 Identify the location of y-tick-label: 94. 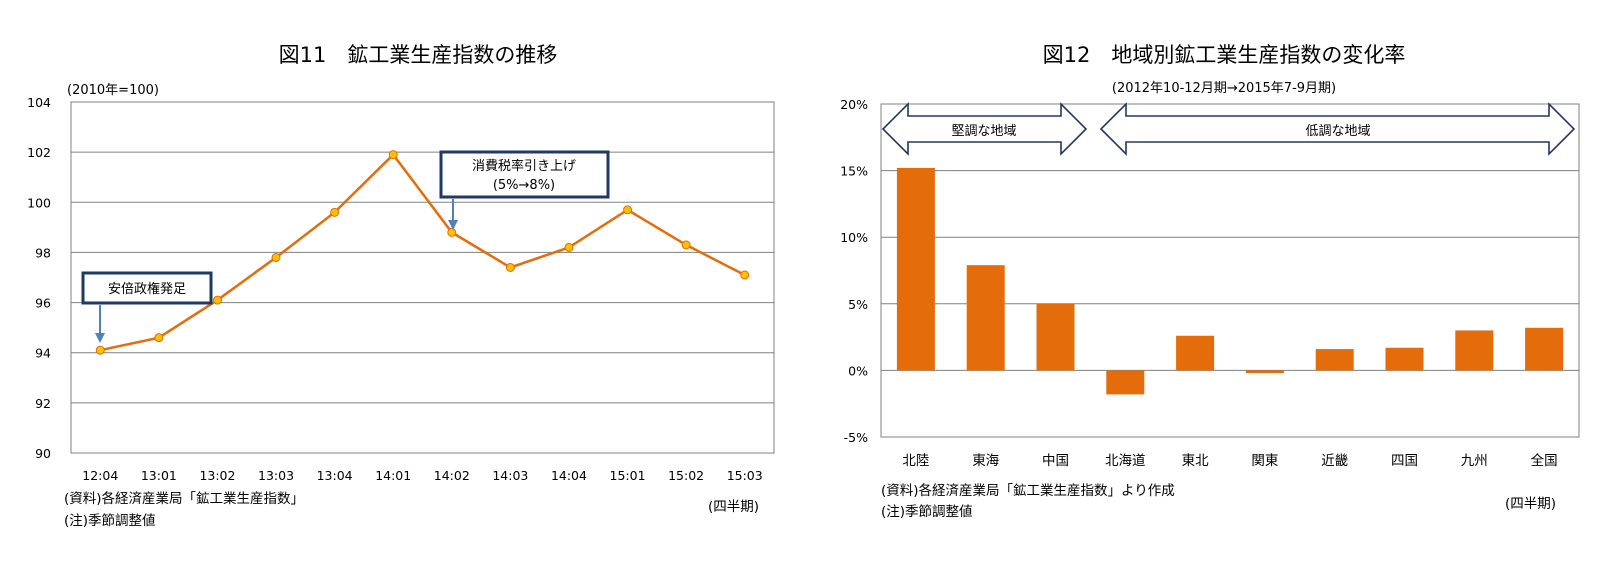
(43, 353).